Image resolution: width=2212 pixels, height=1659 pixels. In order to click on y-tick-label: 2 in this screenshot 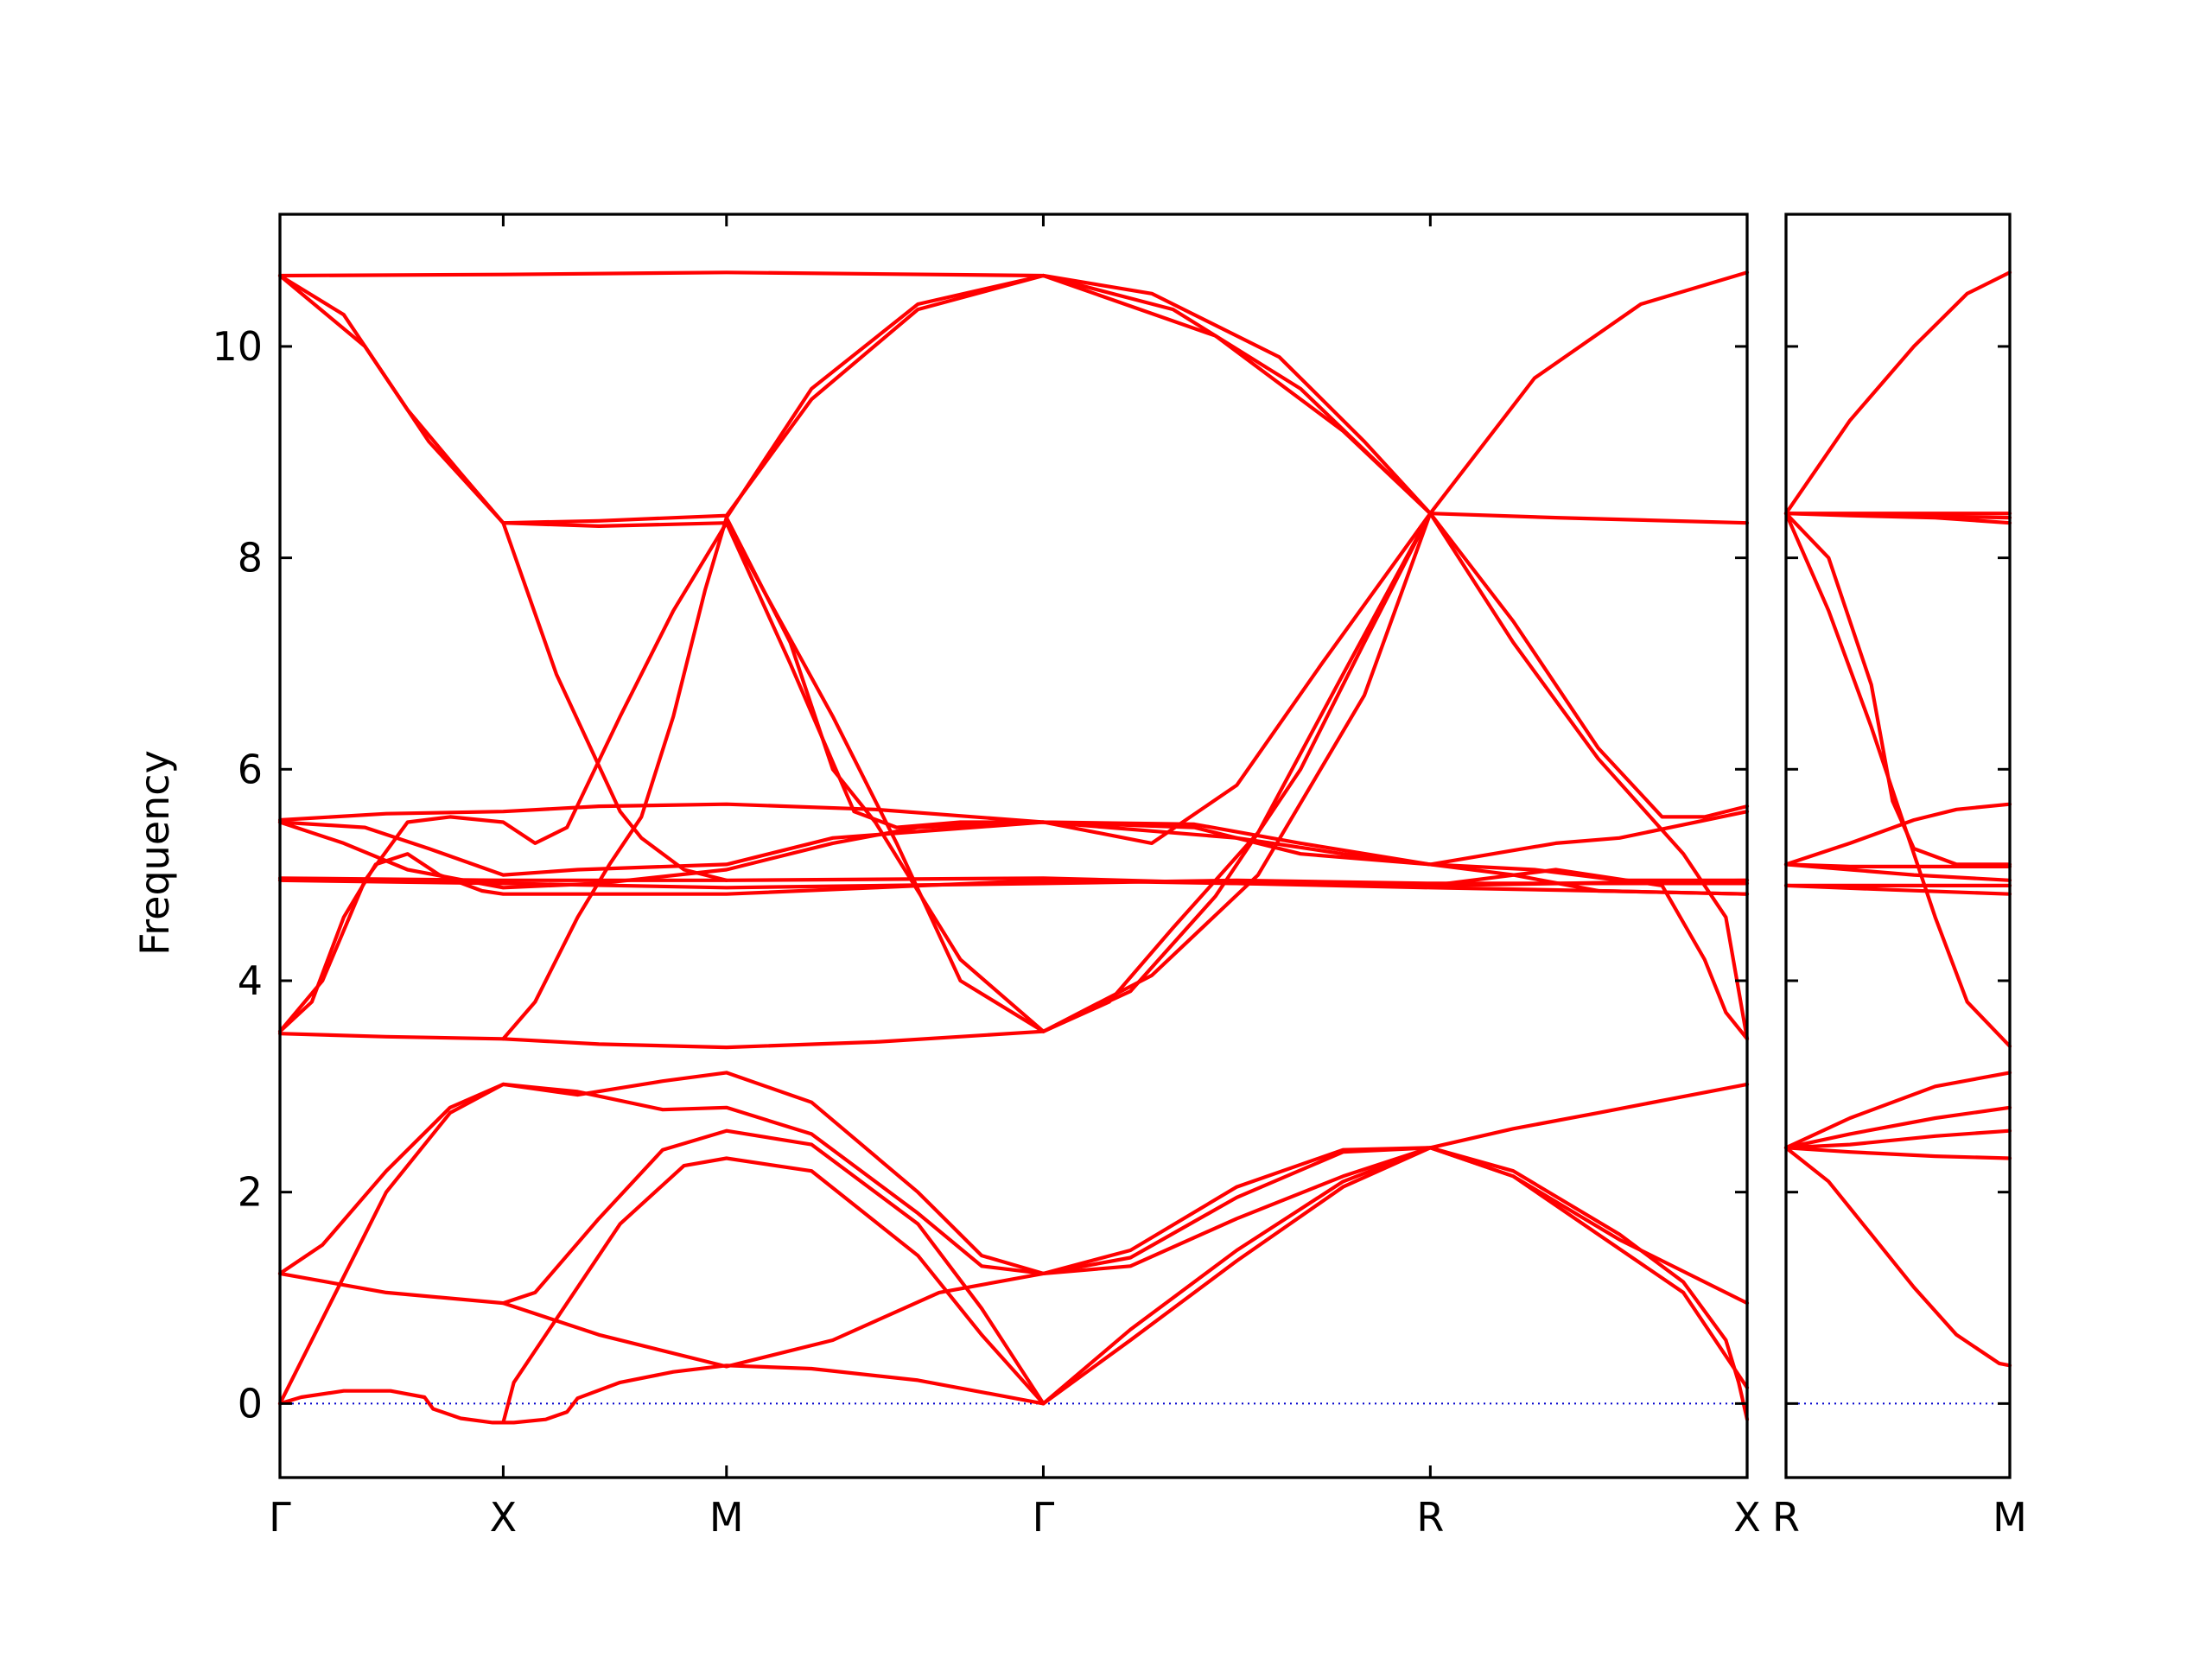, I will do `click(250, 1192)`.